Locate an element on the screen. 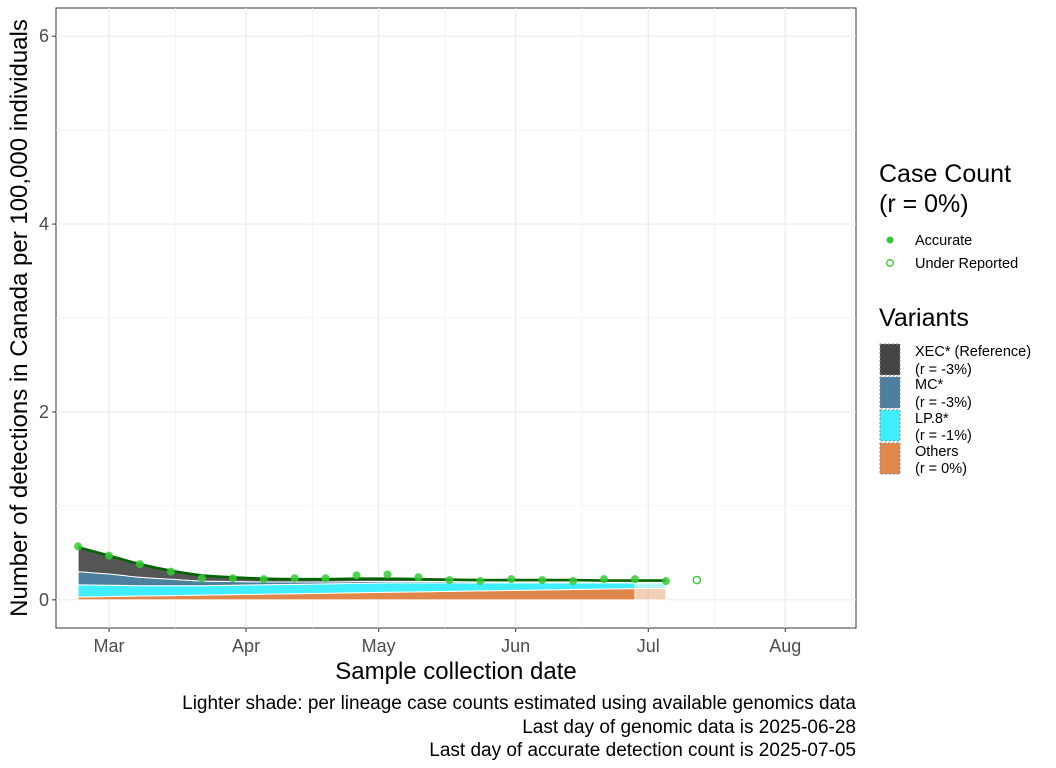 Image resolution: width=1056 pixels, height=768 pixels. legend-under-reported-label: Under Reported is located at coordinates (966, 264).